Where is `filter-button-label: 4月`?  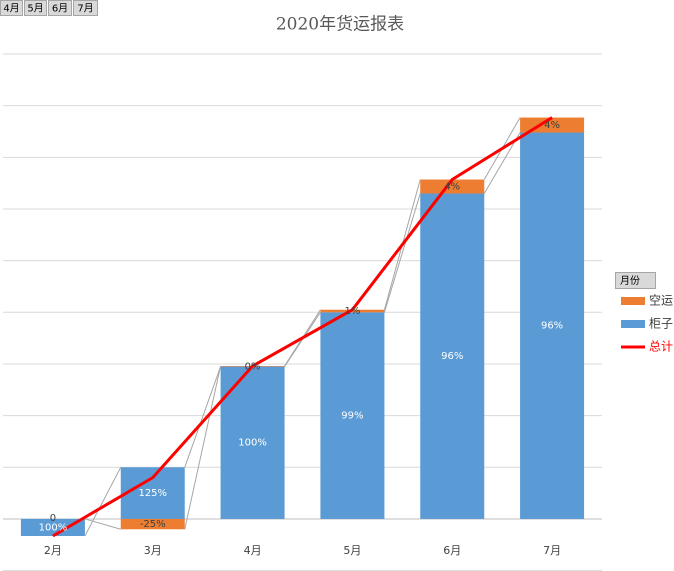
filter-button-label: 4月 is located at coordinates (11, 9).